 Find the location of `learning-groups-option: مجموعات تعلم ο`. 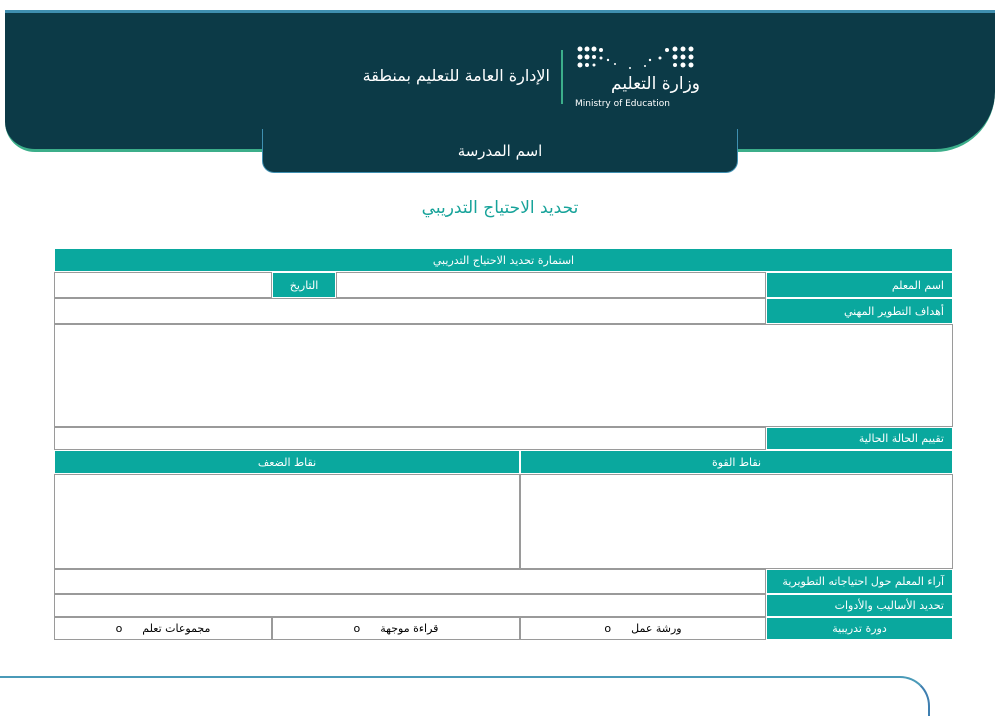

learning-groups-option: مجموعات تعلم ο is located at coordinates (163, 628).